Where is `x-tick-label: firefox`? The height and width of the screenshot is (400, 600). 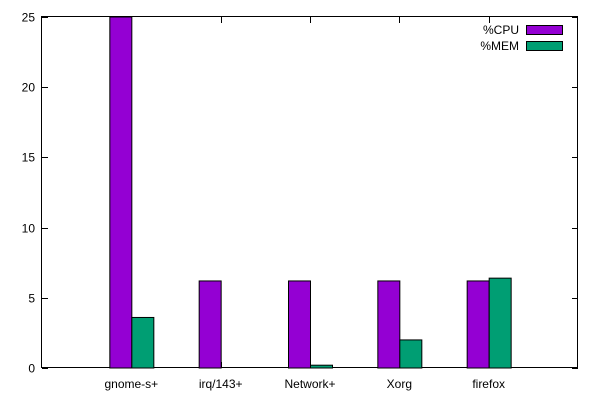 x-tick-label: firefox is located at coordinates (488, 384).